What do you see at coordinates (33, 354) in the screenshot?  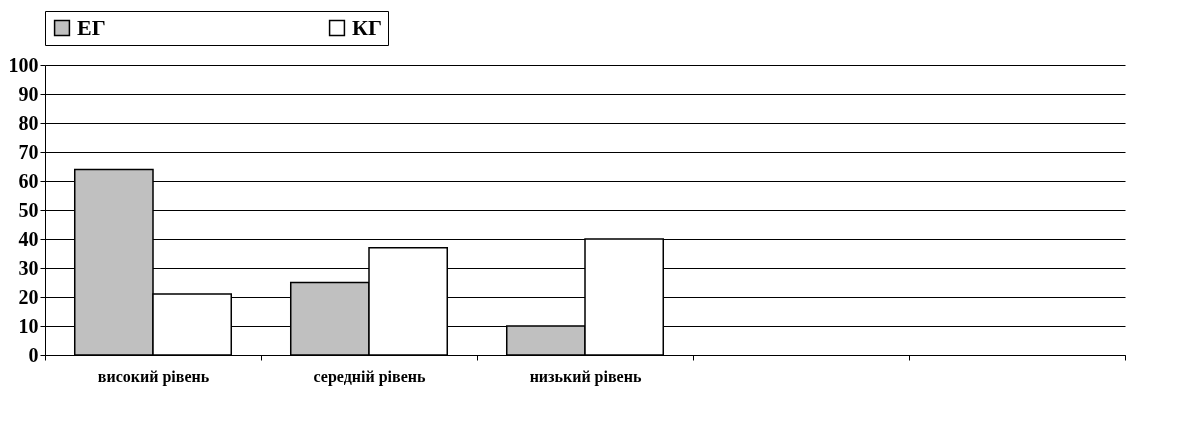 I see `y-tick-label: 0` at bounding box center [33, 354].